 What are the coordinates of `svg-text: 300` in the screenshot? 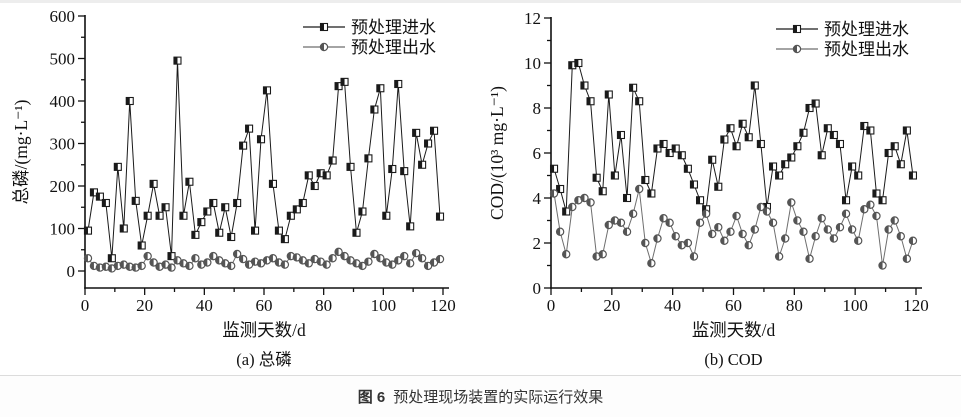 It's located at (63, 144).